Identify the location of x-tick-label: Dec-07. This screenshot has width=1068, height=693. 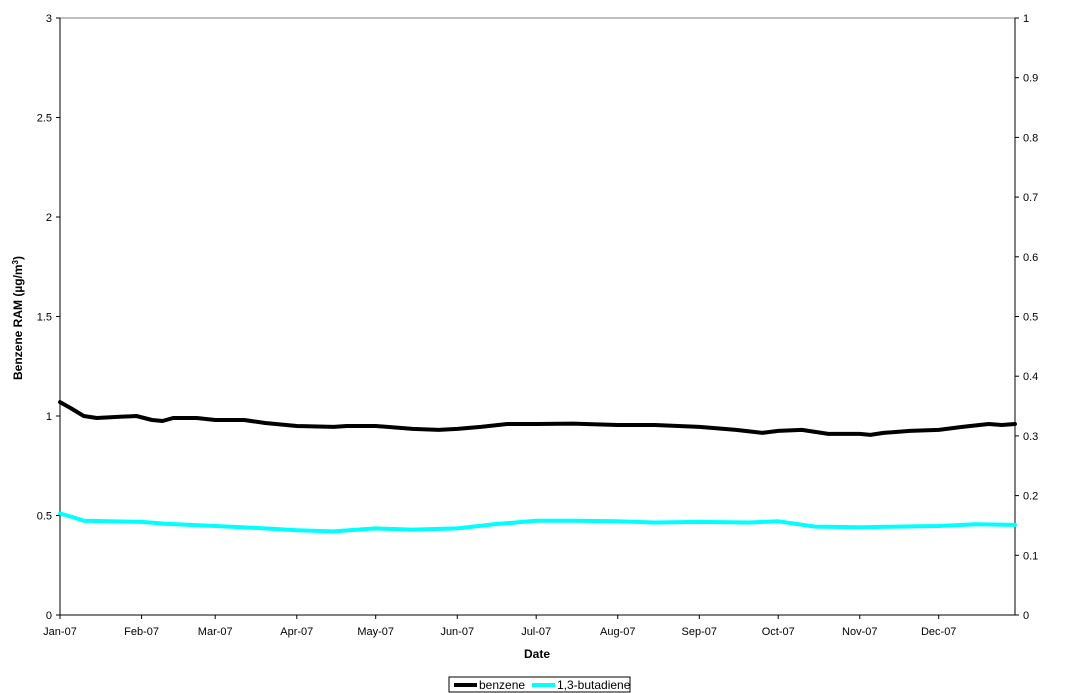
(938, 632).